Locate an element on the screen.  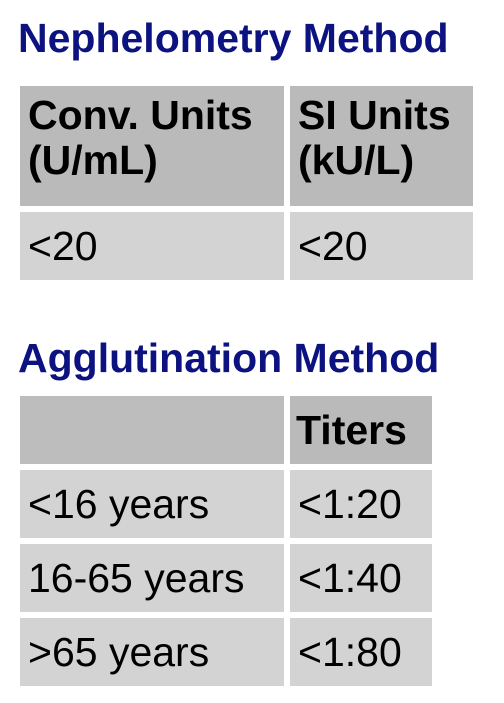
header-conv-units: Conv. Units (U/mL) is located at coordinates (152, 146).